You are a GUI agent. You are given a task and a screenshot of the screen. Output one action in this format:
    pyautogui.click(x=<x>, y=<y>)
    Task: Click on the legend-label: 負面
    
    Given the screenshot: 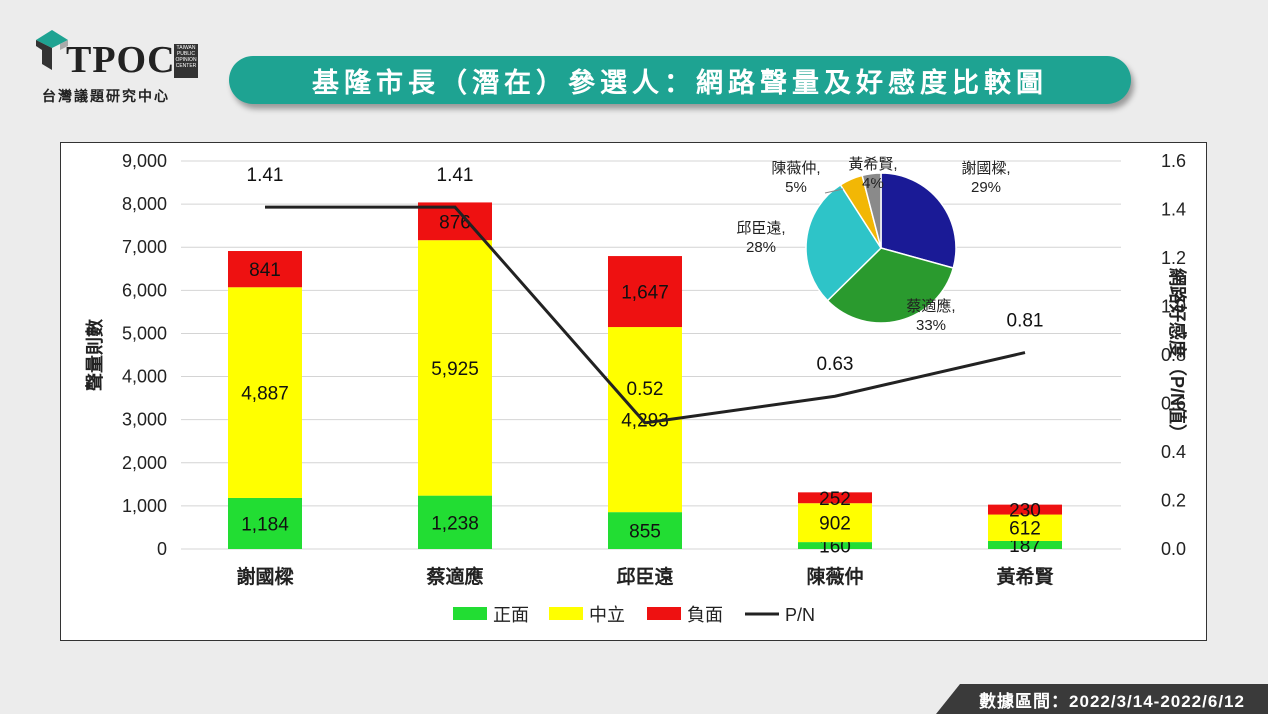 What is the action you would take?
    pyautogui.click(x=705, y=615)
    